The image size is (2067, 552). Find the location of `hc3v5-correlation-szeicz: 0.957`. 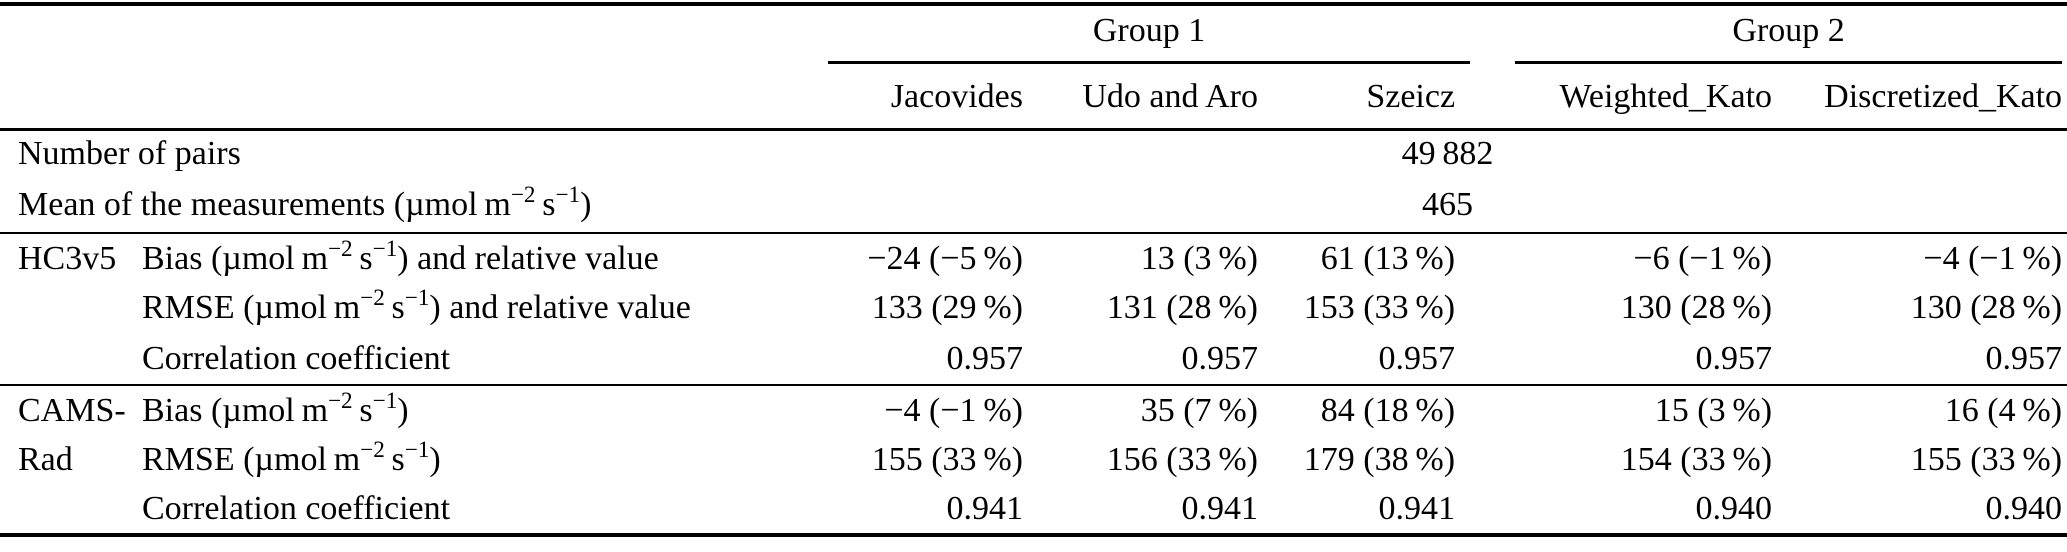

hc3v5-correlation-szeicz: 0.957 is located at coordinates (1368, 359).